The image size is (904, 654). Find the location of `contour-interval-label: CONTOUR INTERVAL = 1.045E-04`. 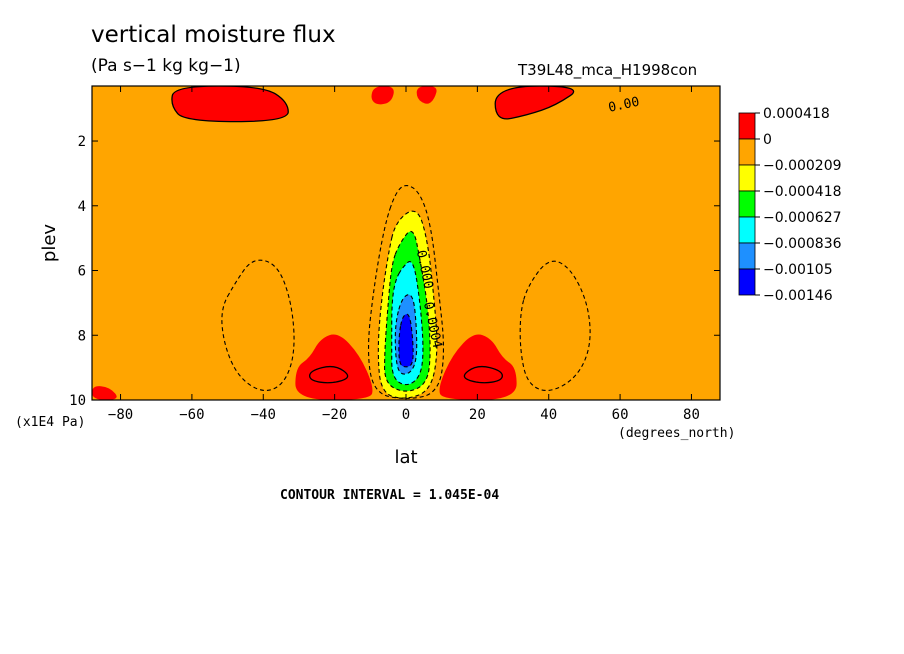

contour-interval-label: CONTOUR INTERVAL = 1.045E-04 is located at coordinates (390, 495).